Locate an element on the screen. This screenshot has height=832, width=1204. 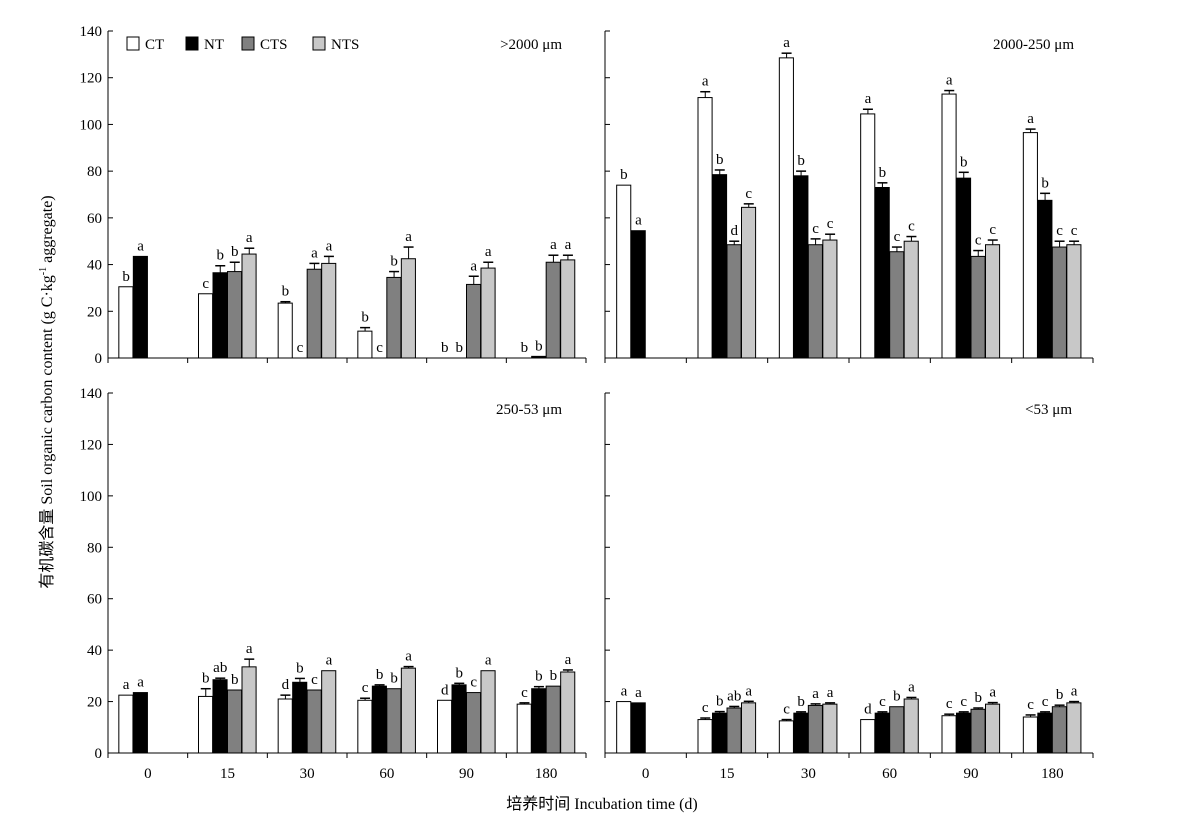
legend: CT NT CTS NTS is located at coordinates (242, 44).